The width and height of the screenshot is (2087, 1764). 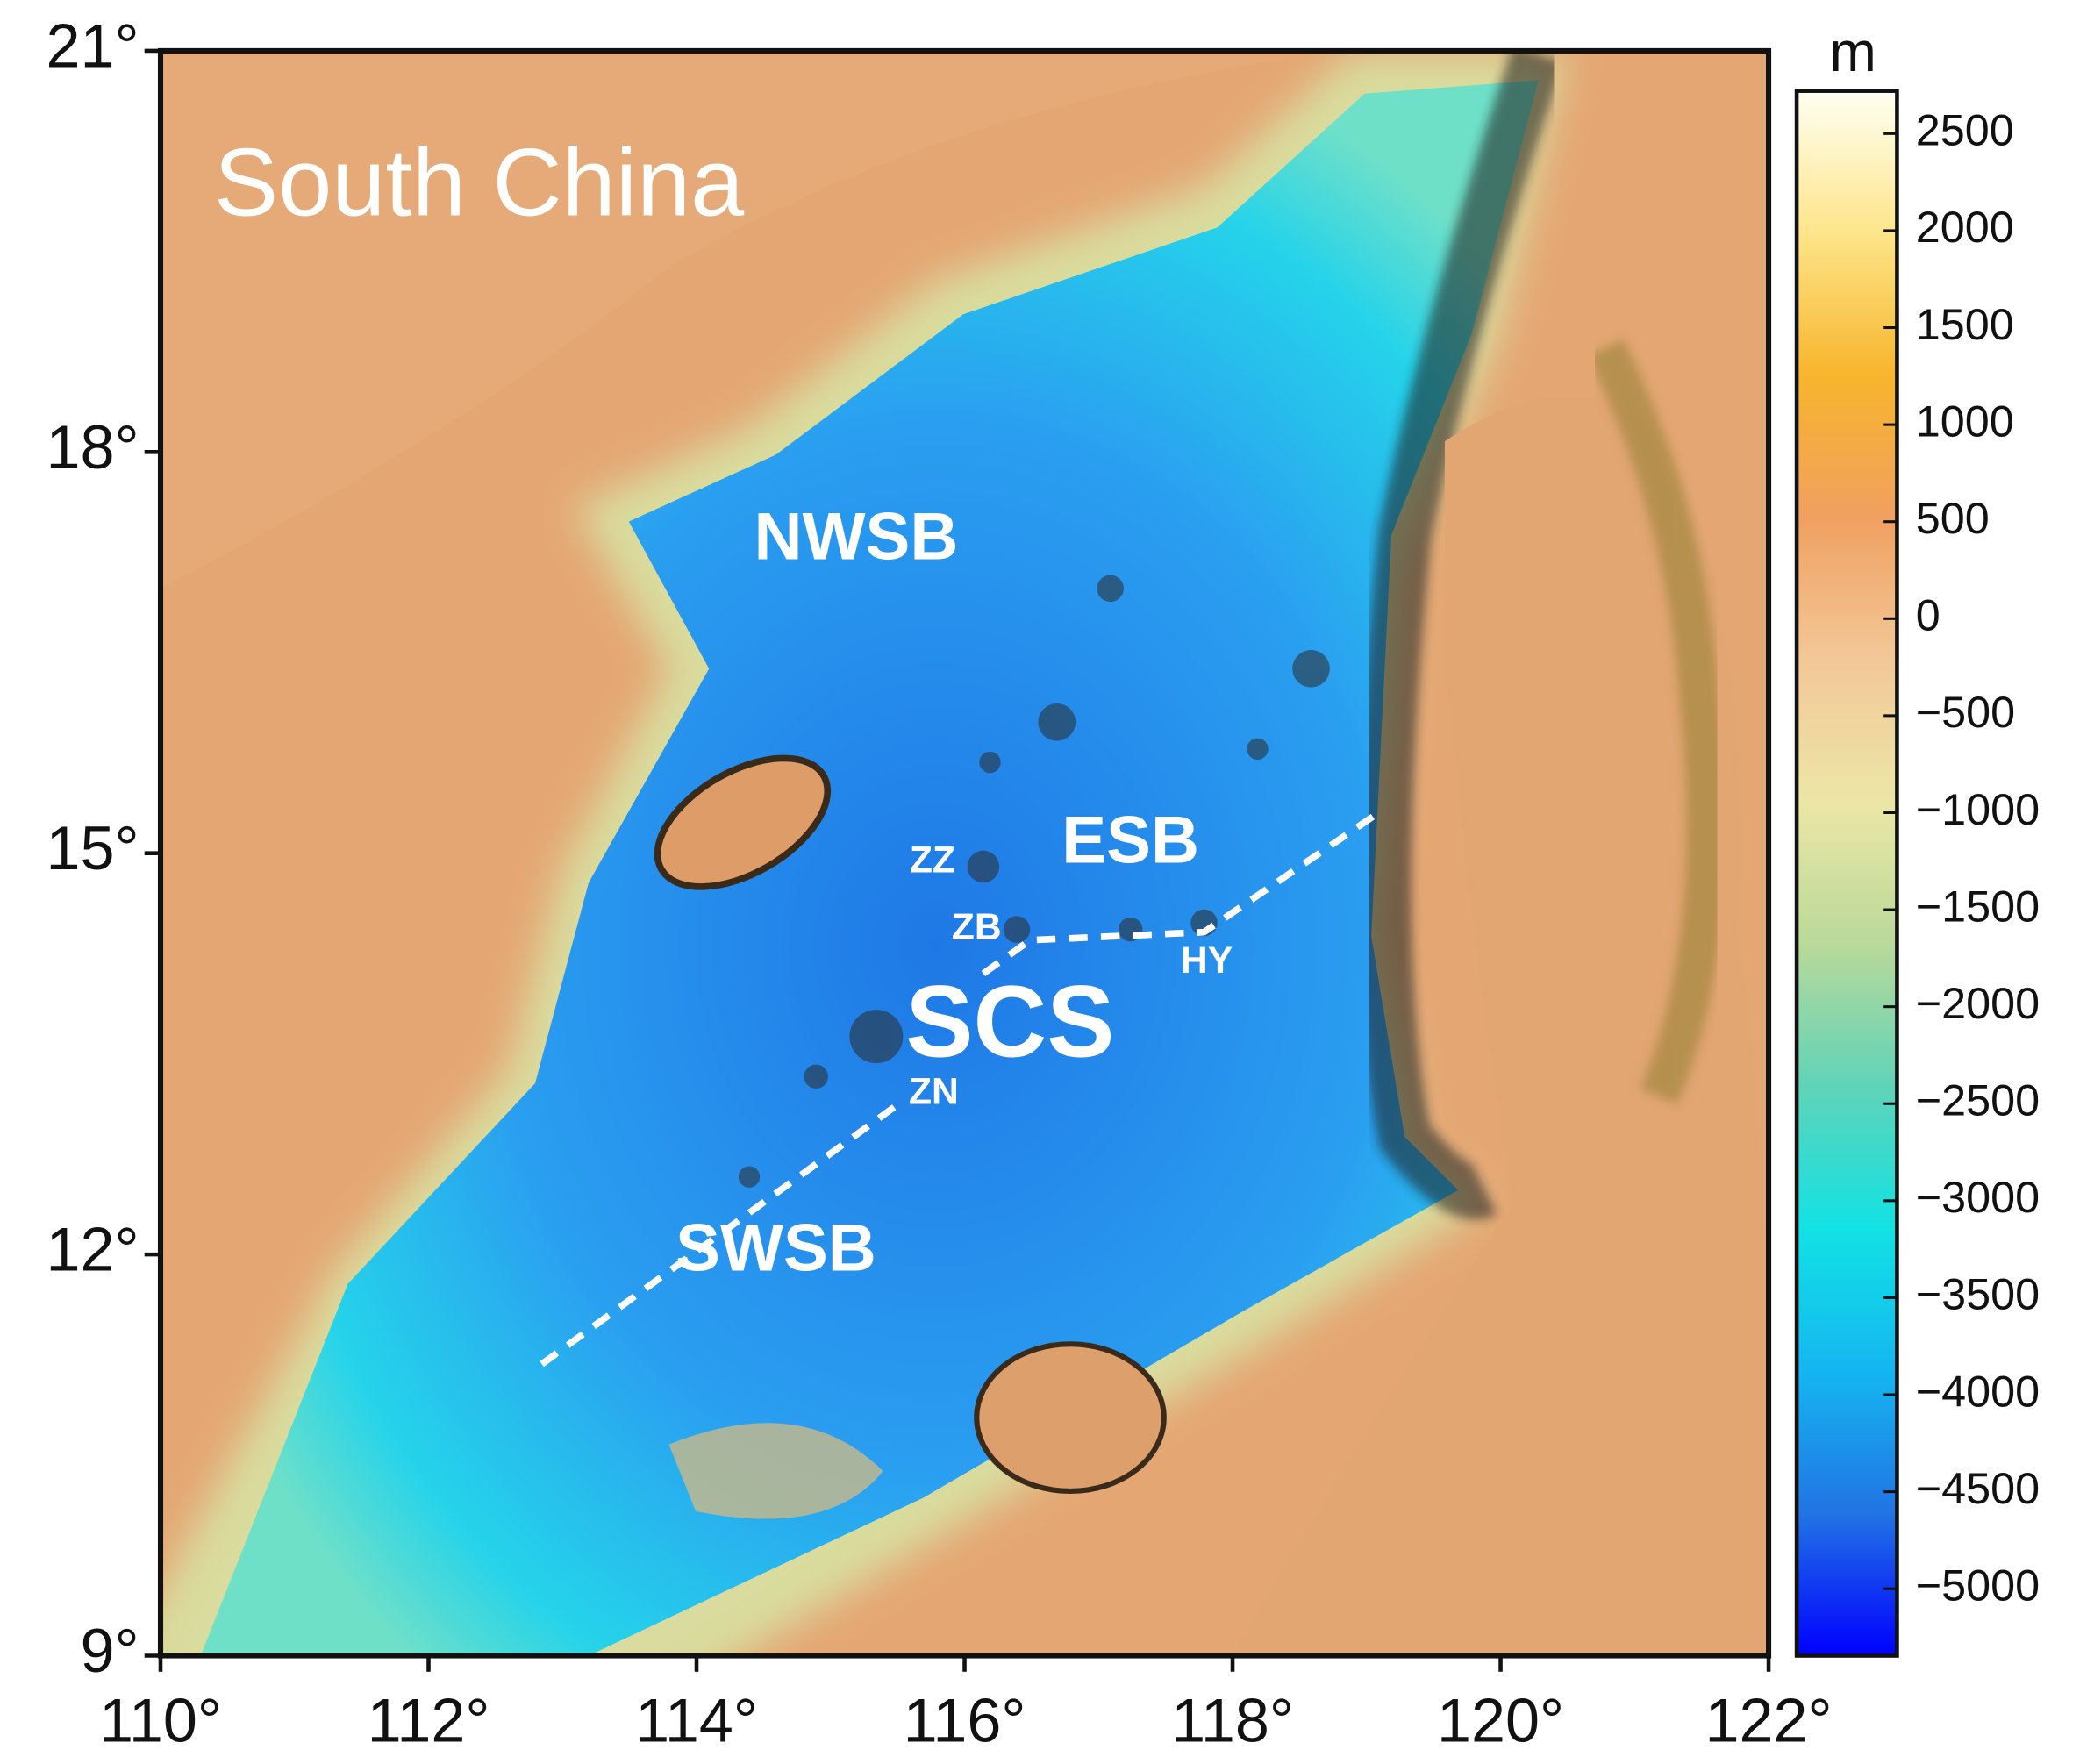 What do you see at coordinates (1852, 51) in the screenshot?
I see `colorbar-unit: m` at bounding box center [1852, 51].